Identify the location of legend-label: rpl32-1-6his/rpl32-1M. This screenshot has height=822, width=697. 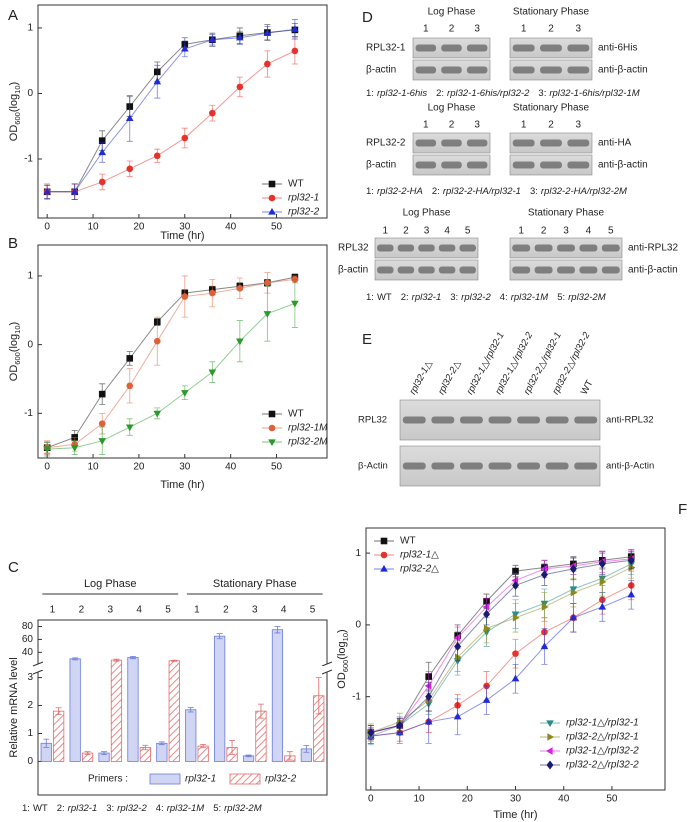
(594, 93).